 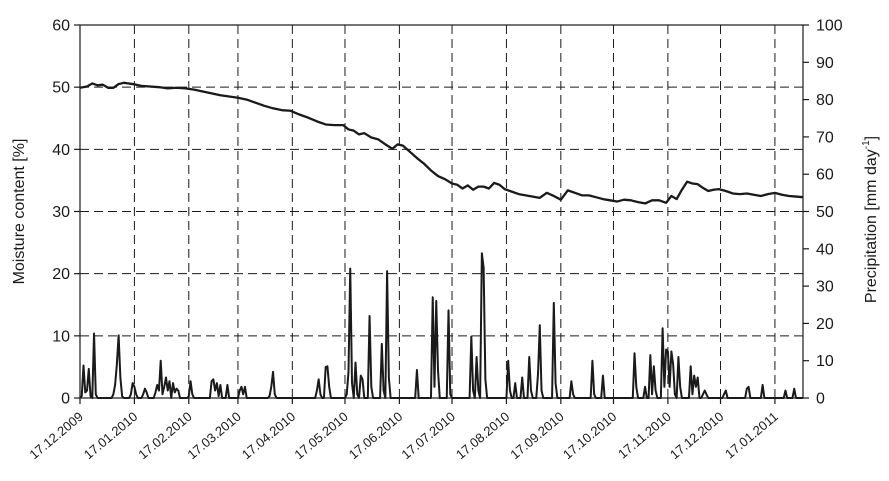 I want to click on x-tick-label: 17.07.2010, so click(x=427, y=435).